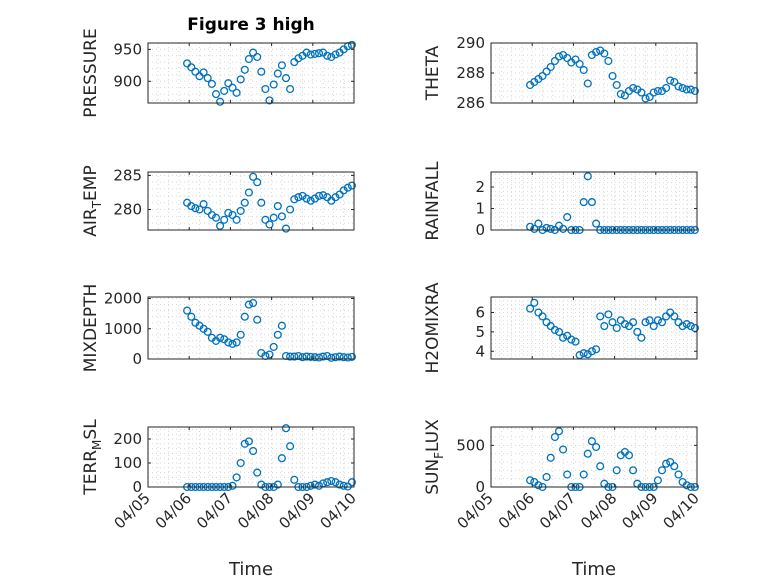 The height and width of the screenshot is (583, 778). Describe the element at coordinates (470, 43) in the screenshot. I see `y-tick-label: 290` at that location.